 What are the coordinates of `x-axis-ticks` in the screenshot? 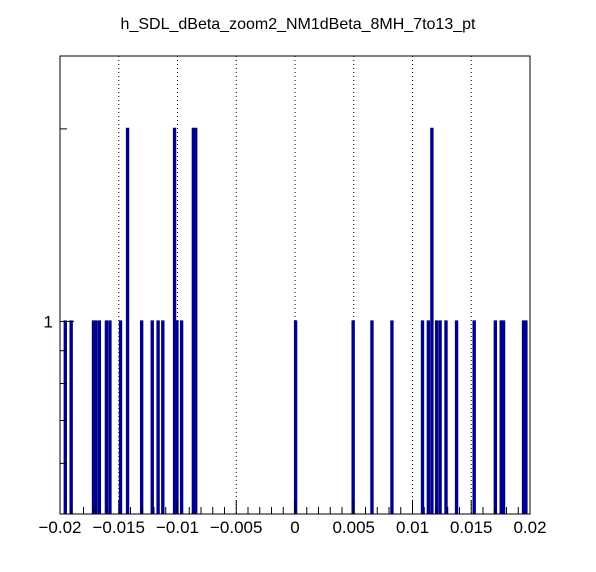 It's located at (295, 507).